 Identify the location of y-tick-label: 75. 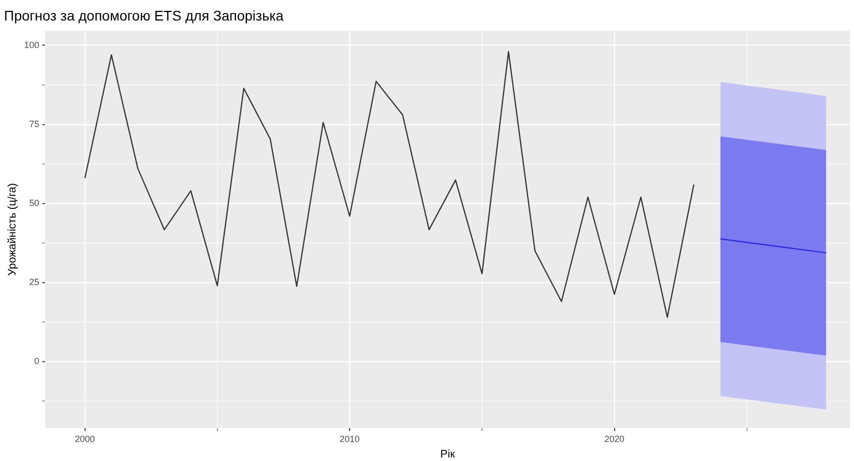
(34, 123).